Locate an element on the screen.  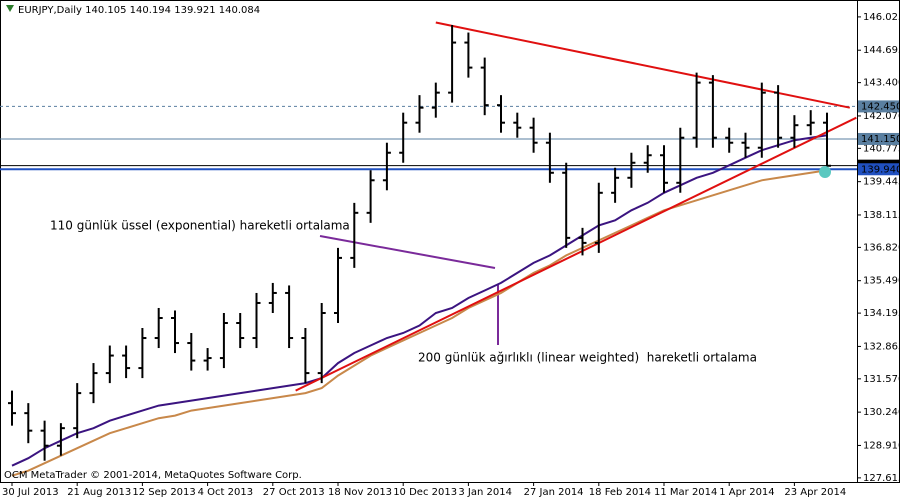
quote-close: 140.084 is located at coordinates (239, 10).